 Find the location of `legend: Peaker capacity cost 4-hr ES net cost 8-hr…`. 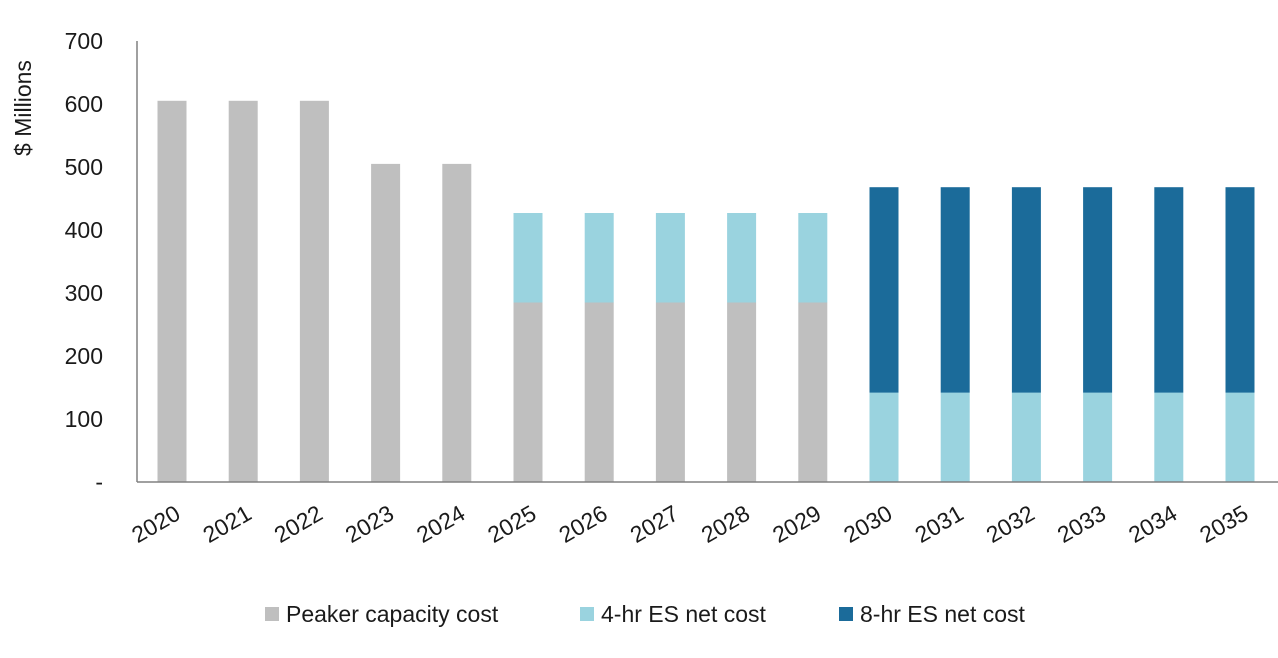

legend: Peaker capacity cost 4-hr ES net cost 8-hr… is located at coordinates (645, 614).